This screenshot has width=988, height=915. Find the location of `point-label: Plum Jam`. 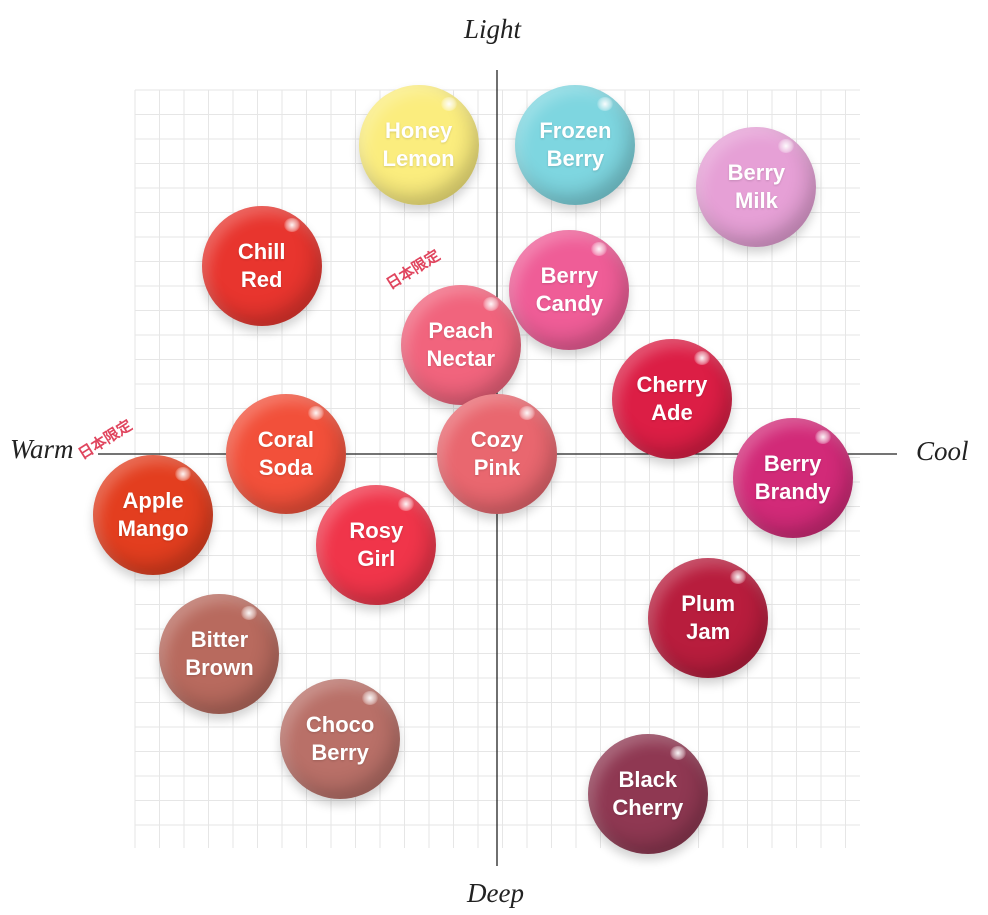

point-label: Plum Jam is located at coordinates (708, 617).